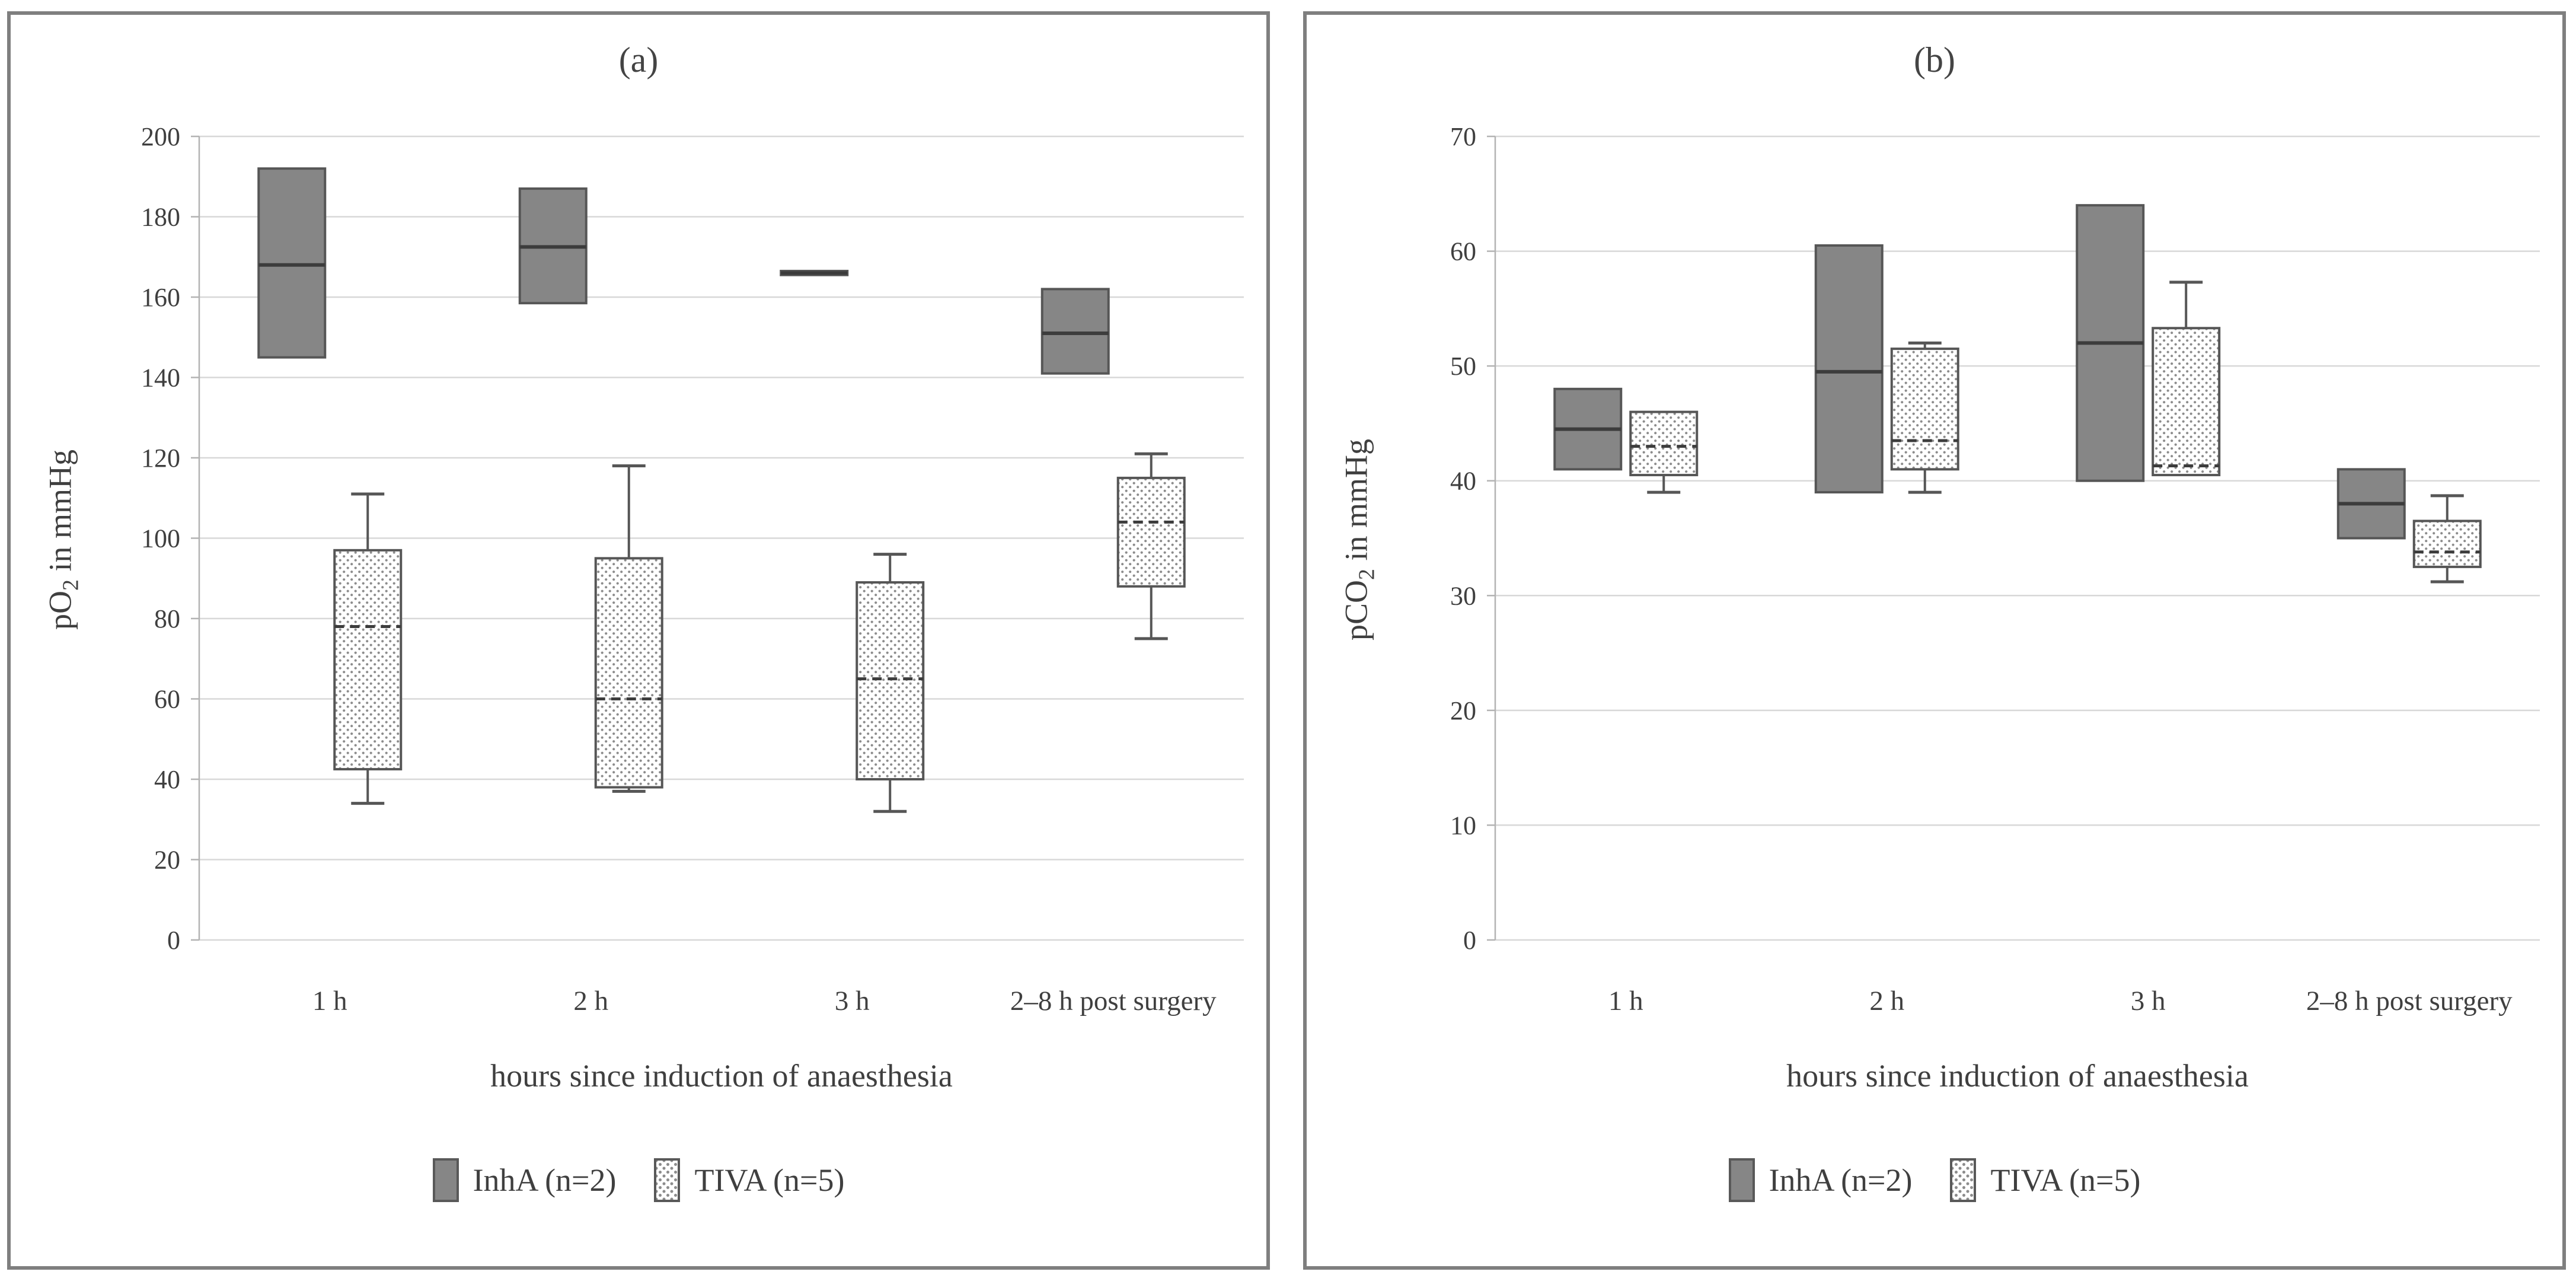 This screenshot has width=2576, height=1278. Describe the element at coordinates (1463, 136) in the screenshot. I see `y-tick-label: 70` at that location.